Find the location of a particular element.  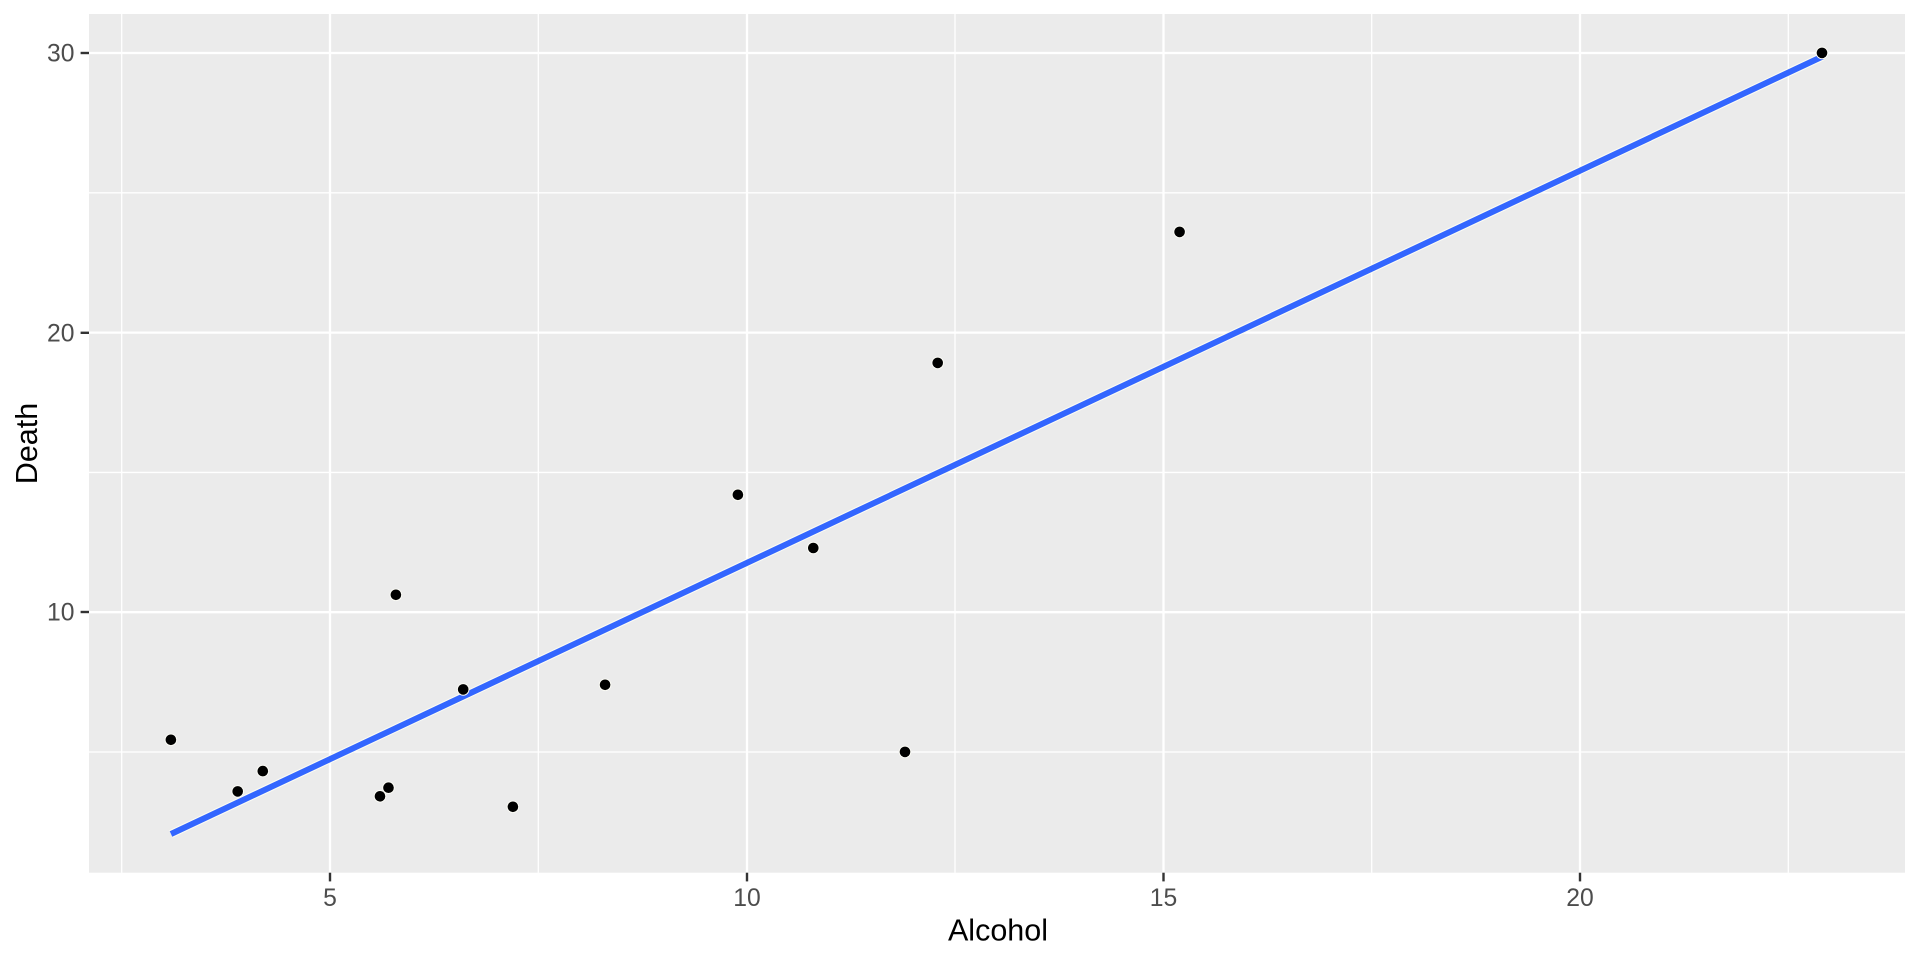

svg-text: Alcohol is located at coordinates (998, 931).